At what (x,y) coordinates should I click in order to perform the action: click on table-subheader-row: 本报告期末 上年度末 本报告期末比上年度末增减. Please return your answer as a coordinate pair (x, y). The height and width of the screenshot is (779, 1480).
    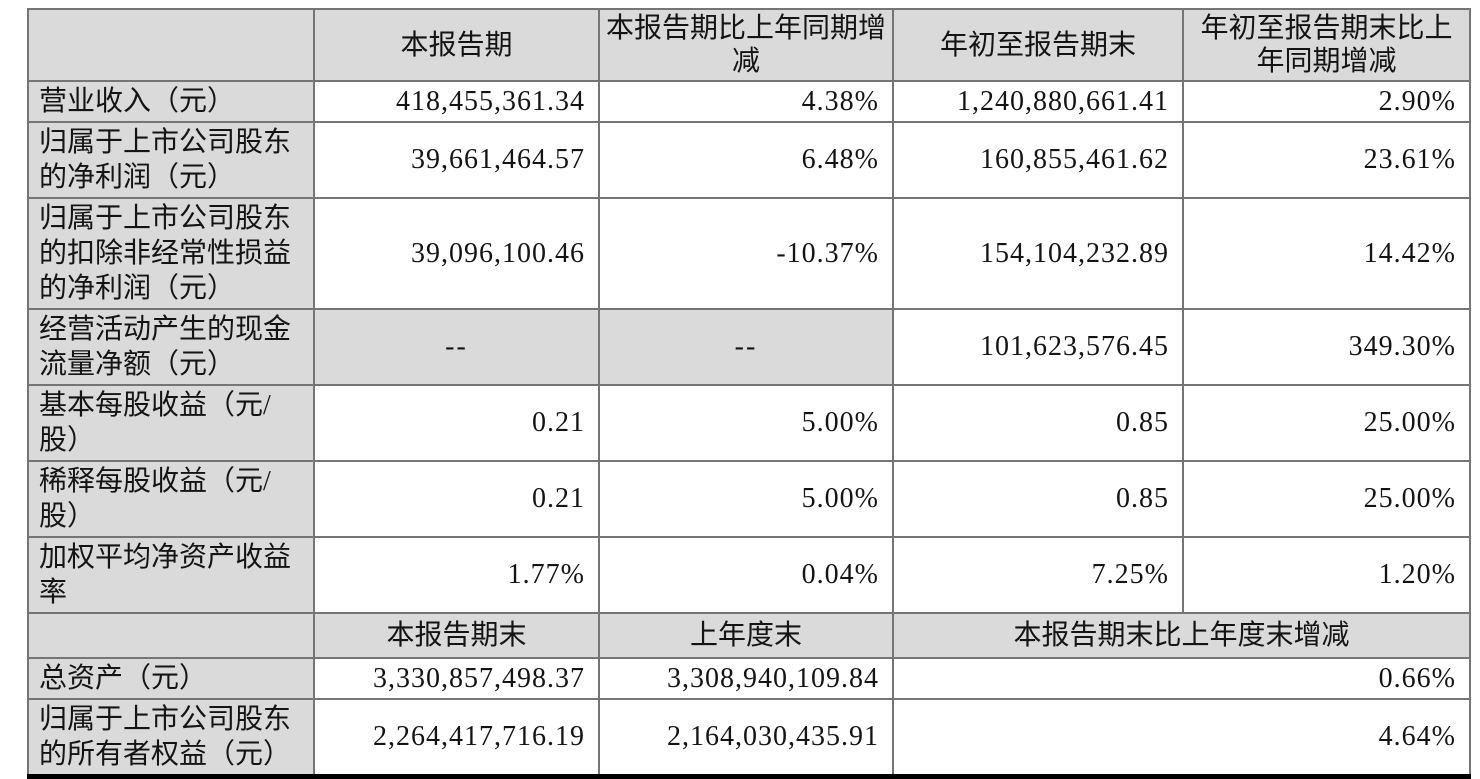
    Looking at the image, I should click on (749, 635).